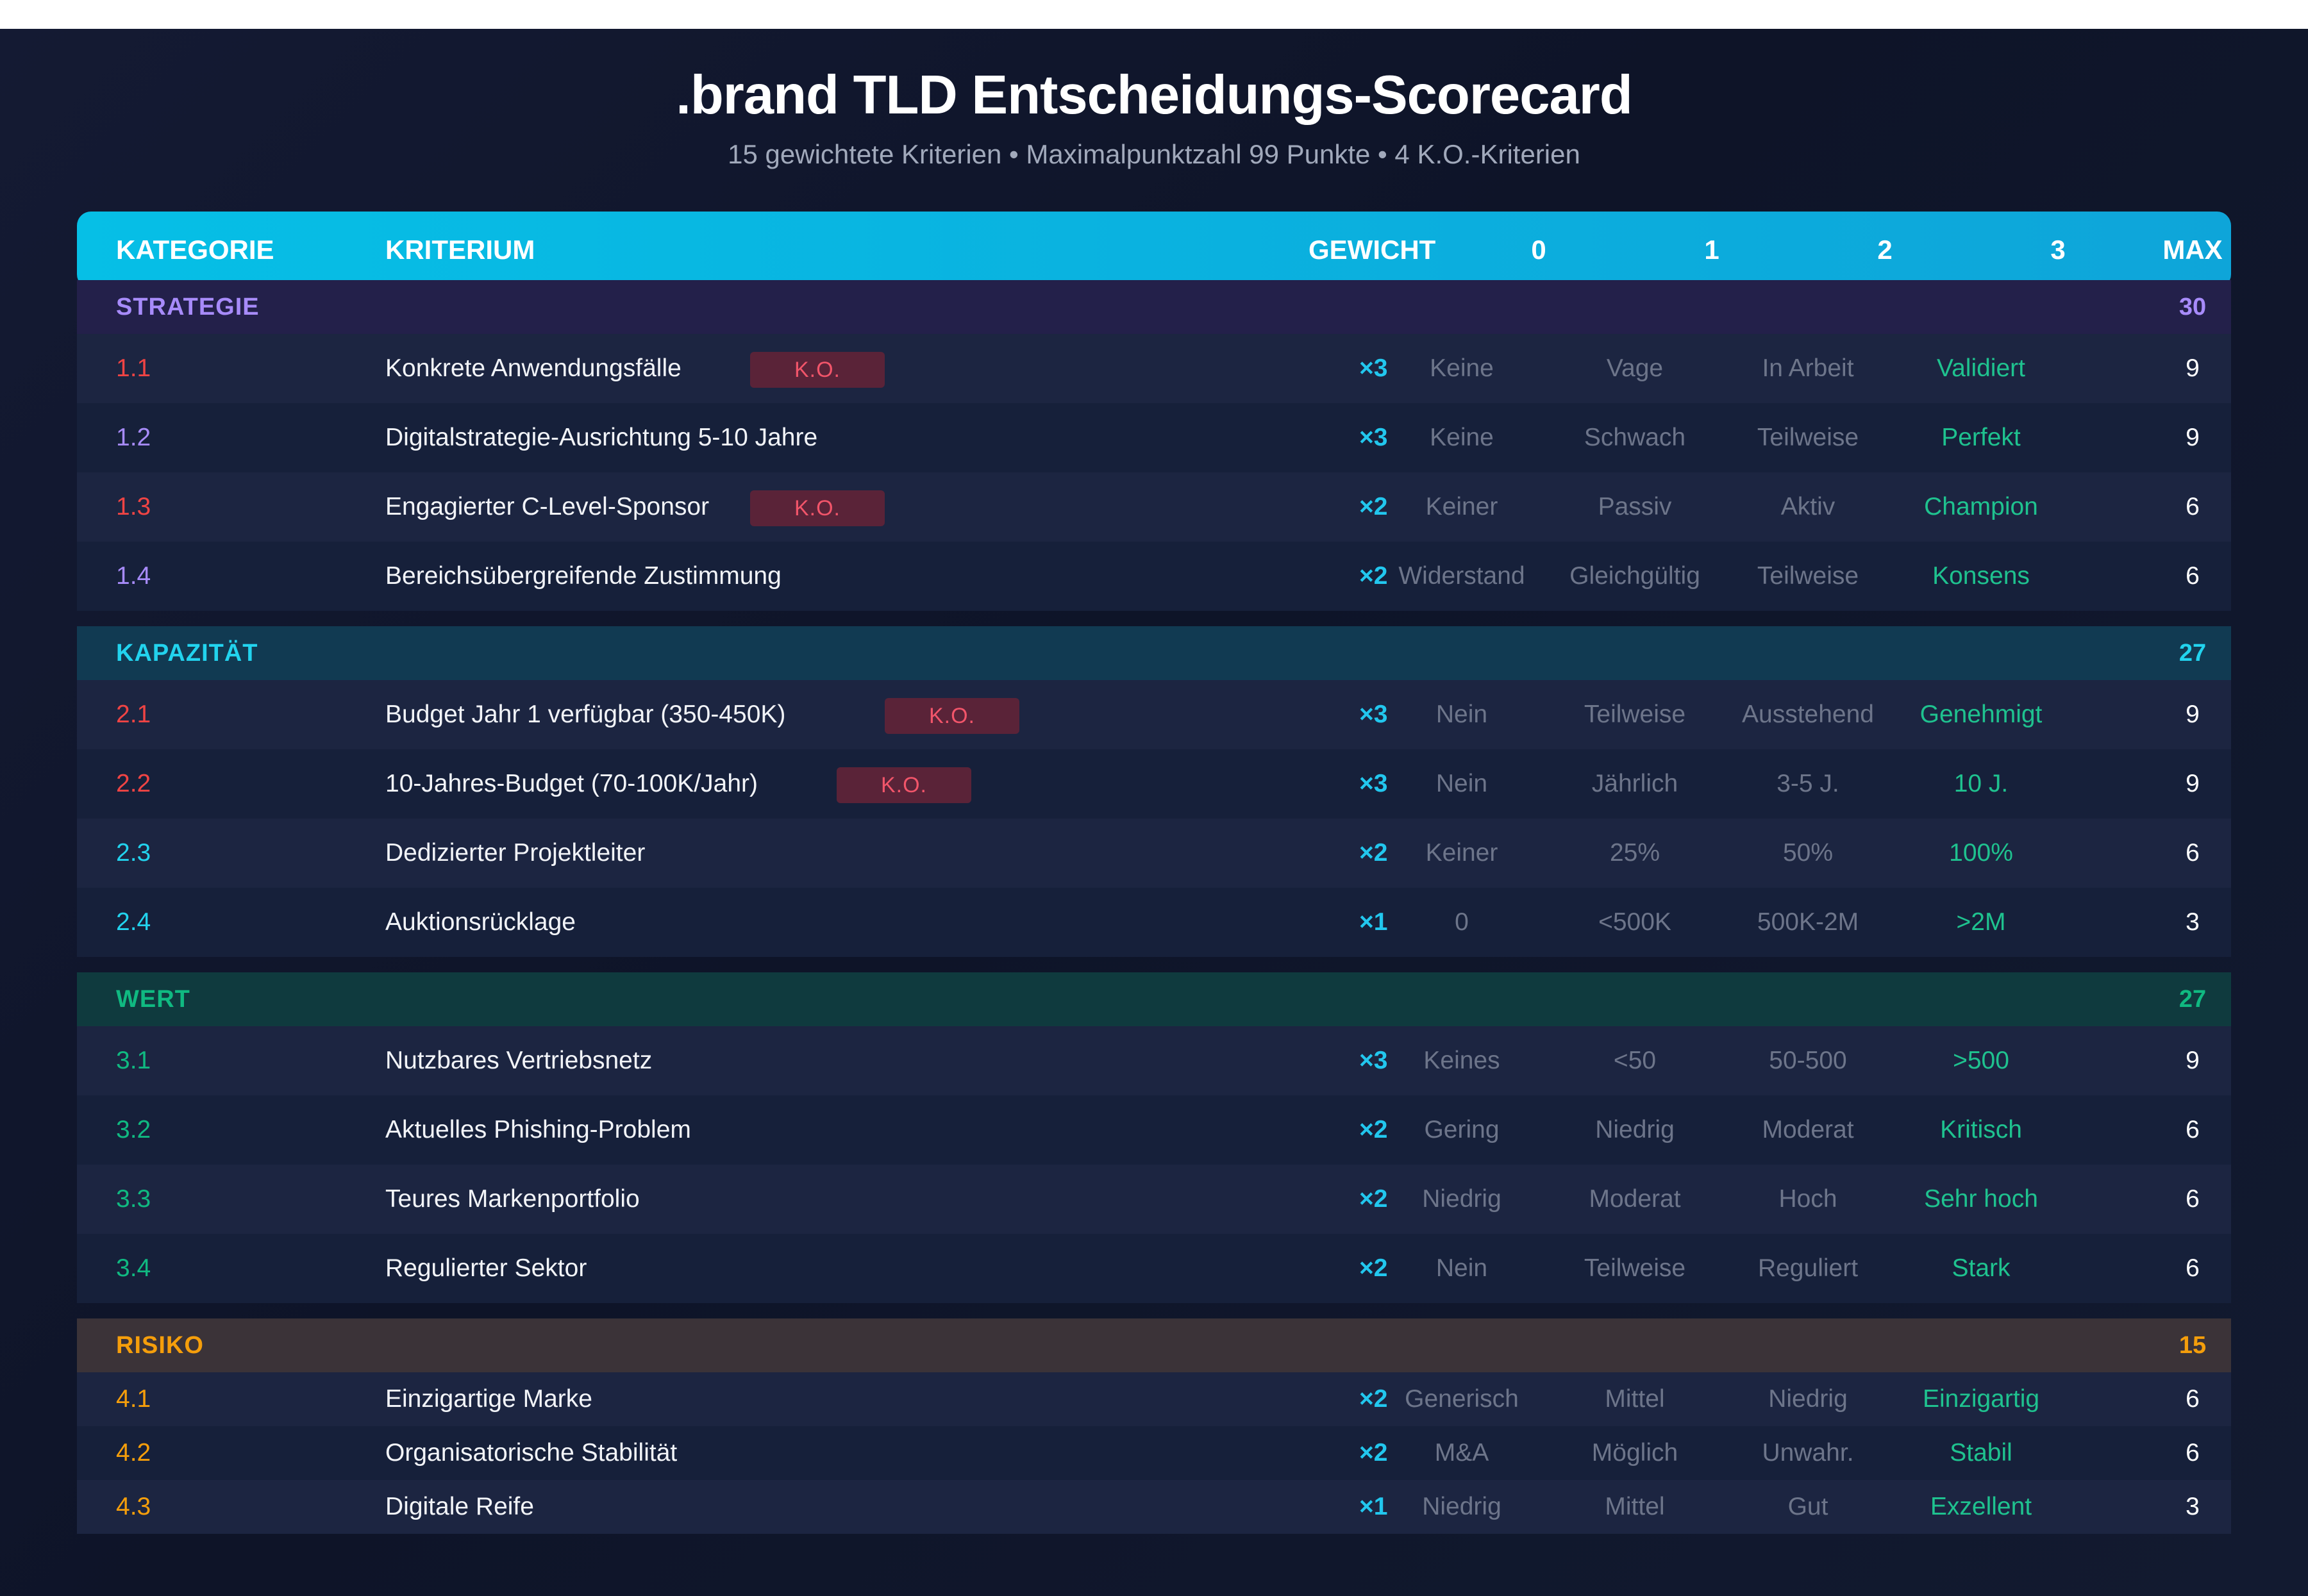 The image size is (2308, 1596). Describe the element at coordinates (1981, 1060) in the screenshot. I see `score-option-3: >500` at that location.